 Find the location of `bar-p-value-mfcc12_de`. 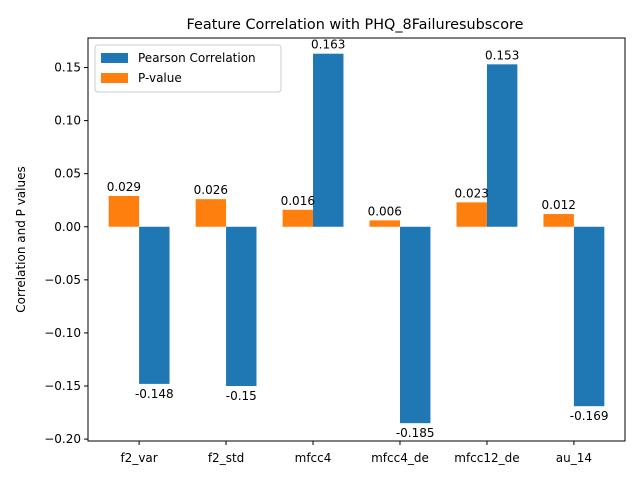

bar-p-value-mfcc12_de is located at coordinates (471, 214).